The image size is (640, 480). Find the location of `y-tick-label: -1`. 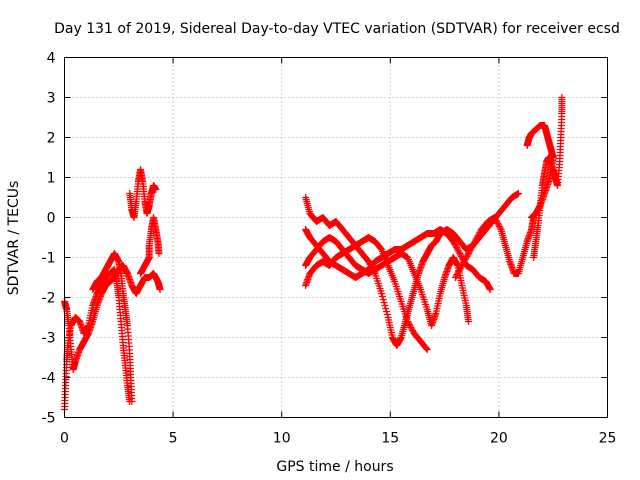

y-tick-label: -1 is located at coordinates (49, 259).